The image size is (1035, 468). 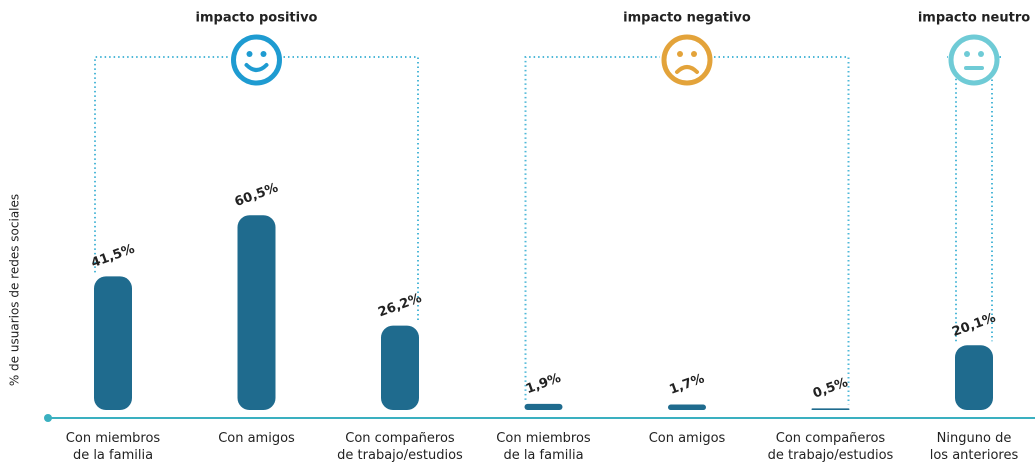 I want to click on value-label: 41,5%, so click(x=113, y=257).